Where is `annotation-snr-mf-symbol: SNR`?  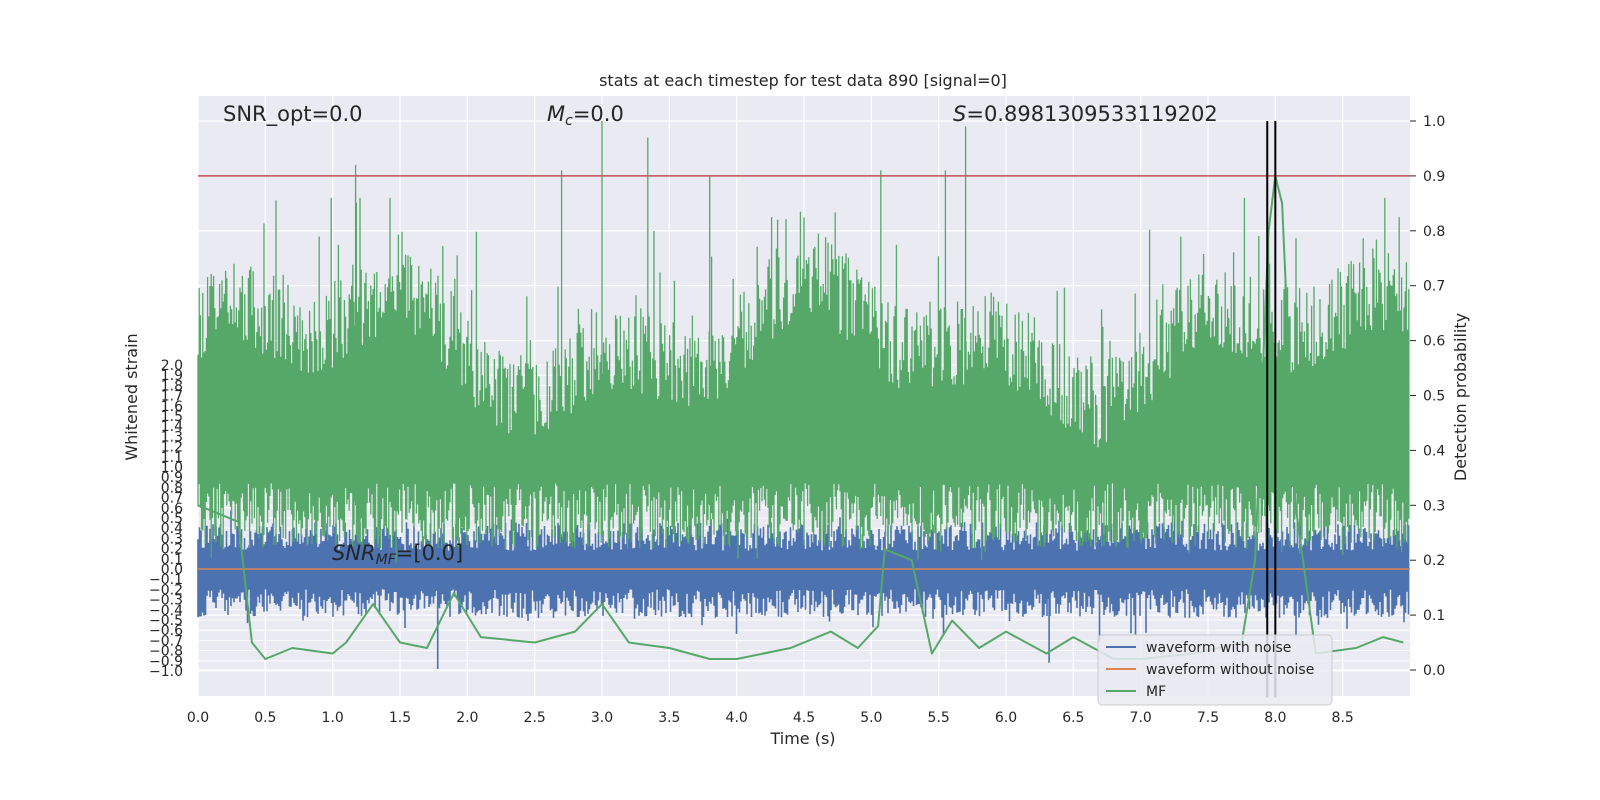
annotation-snr-mf-symbol: SNR is located at coordinates (354, 553).